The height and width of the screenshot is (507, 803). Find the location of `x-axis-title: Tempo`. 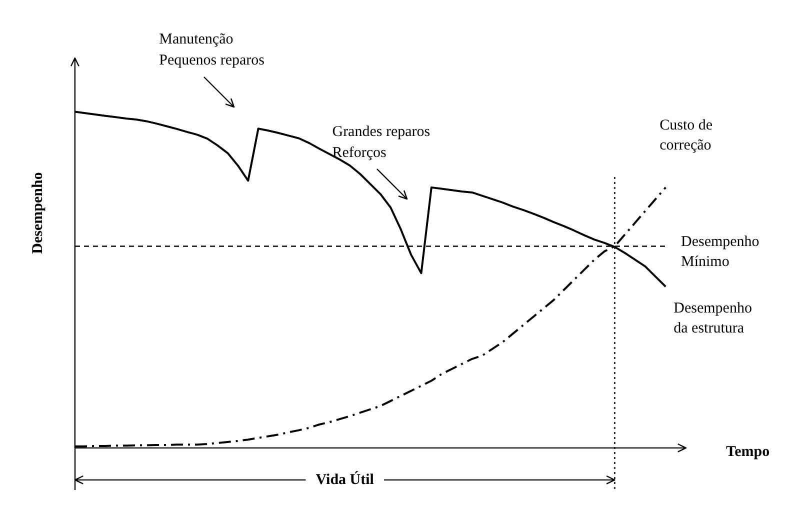

x-axis-title: Tempo is located at coordinates (748, 452).